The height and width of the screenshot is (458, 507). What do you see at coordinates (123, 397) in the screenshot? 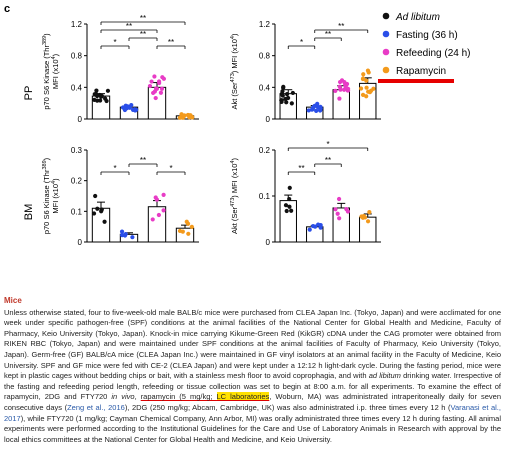
I see `text-s2-italic: in vivo` at bounding box center [123, 397].